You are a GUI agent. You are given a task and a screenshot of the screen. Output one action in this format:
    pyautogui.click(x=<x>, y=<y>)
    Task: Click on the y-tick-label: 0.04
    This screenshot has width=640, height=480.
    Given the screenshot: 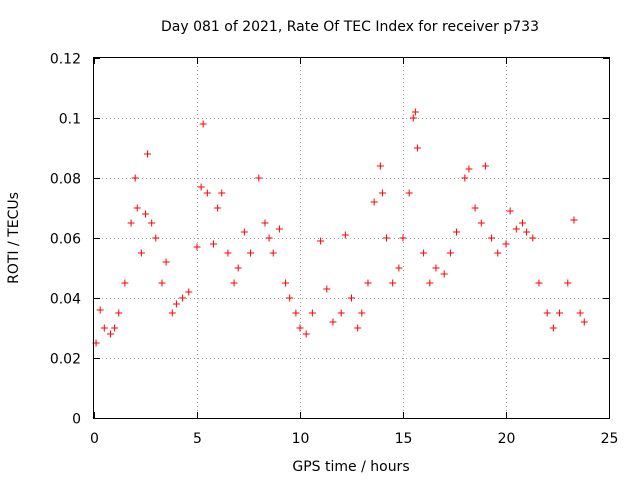 What is the action you would take?
    pyautogui.click(x=65, y=300)
    